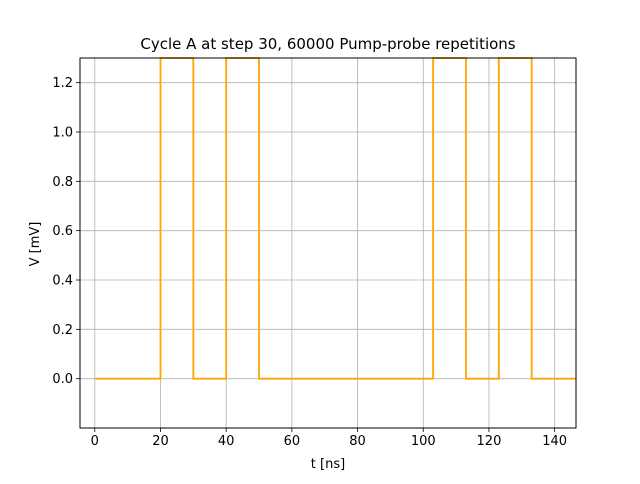 The height and width of the screenshot is (484, 640). I want to click on x-tick-label: 120, so click(489, 441).